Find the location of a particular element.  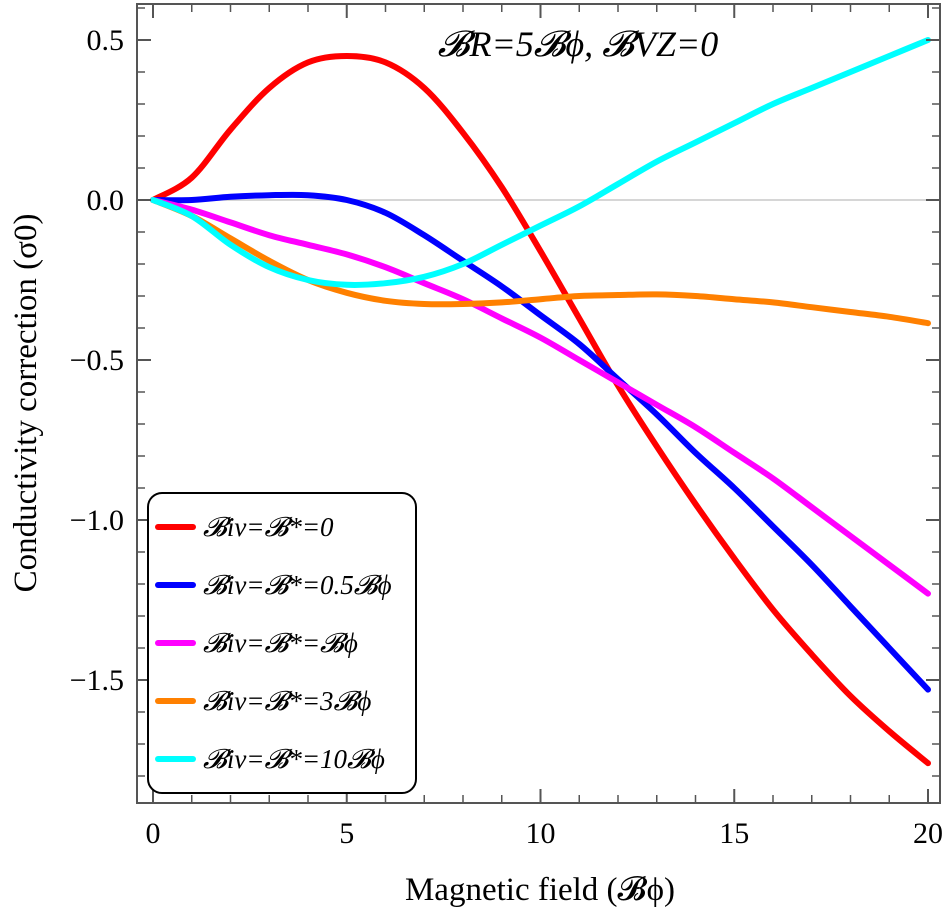

y-tick-label: −1.5 is located at coordinates (97, 680).